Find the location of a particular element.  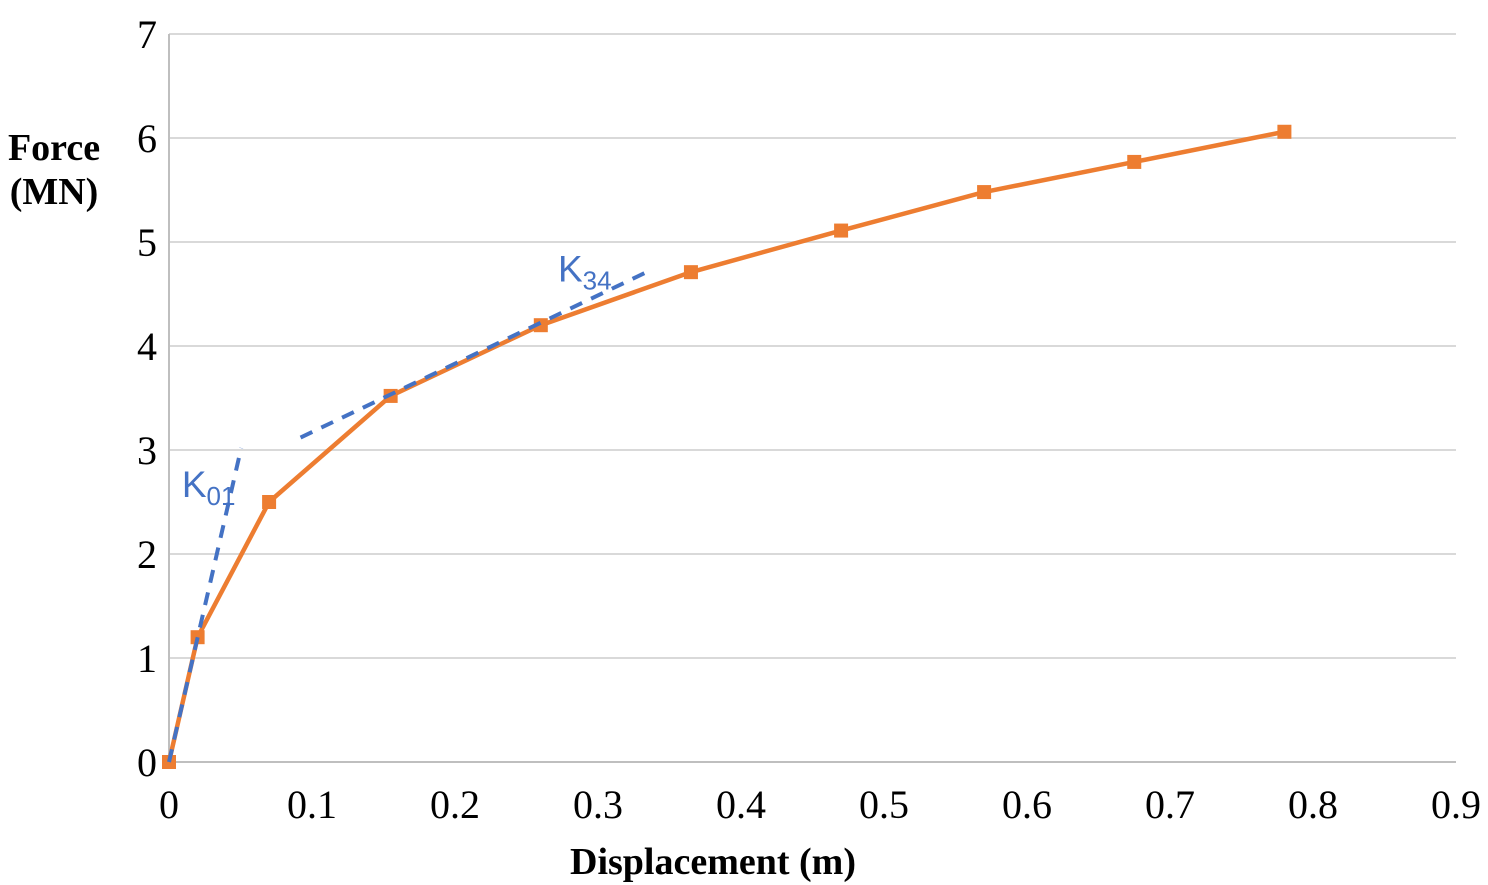

y-tick-label: 0 is located at coordinates (147, 762).